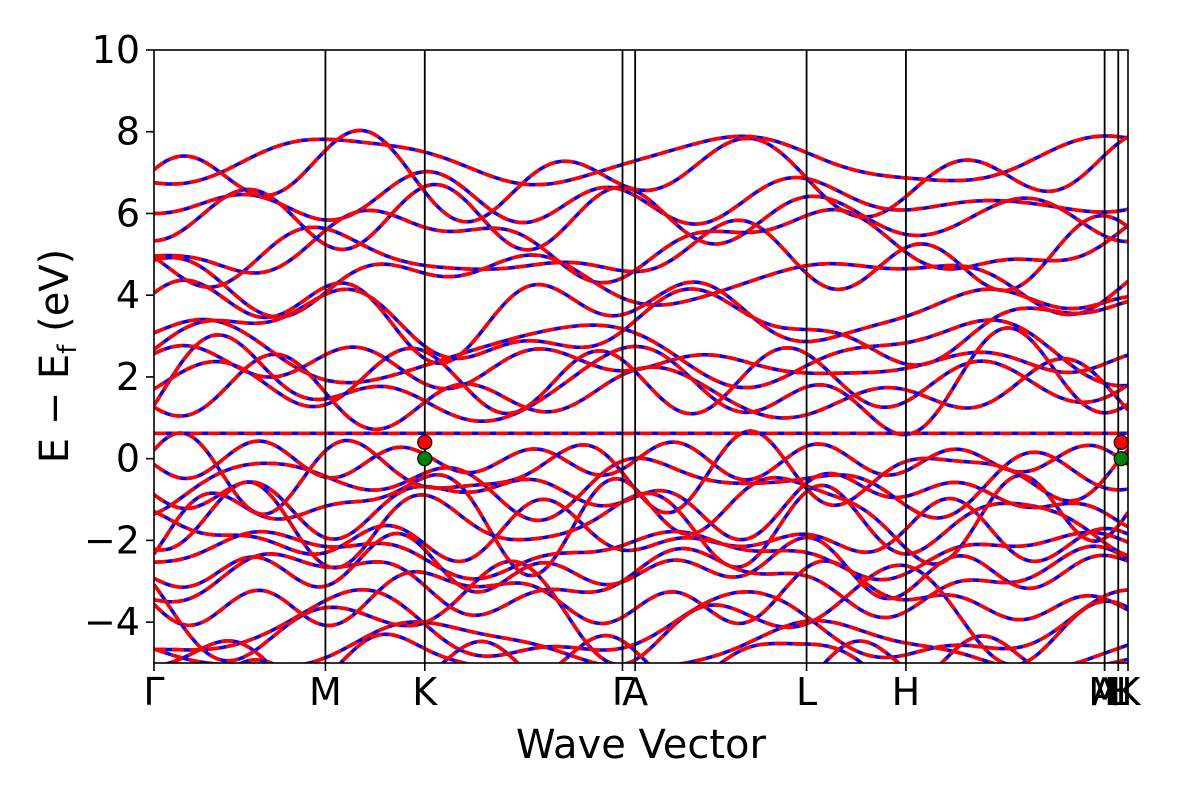  I want to click on x-tick-label-6: H, so click(906, 692).